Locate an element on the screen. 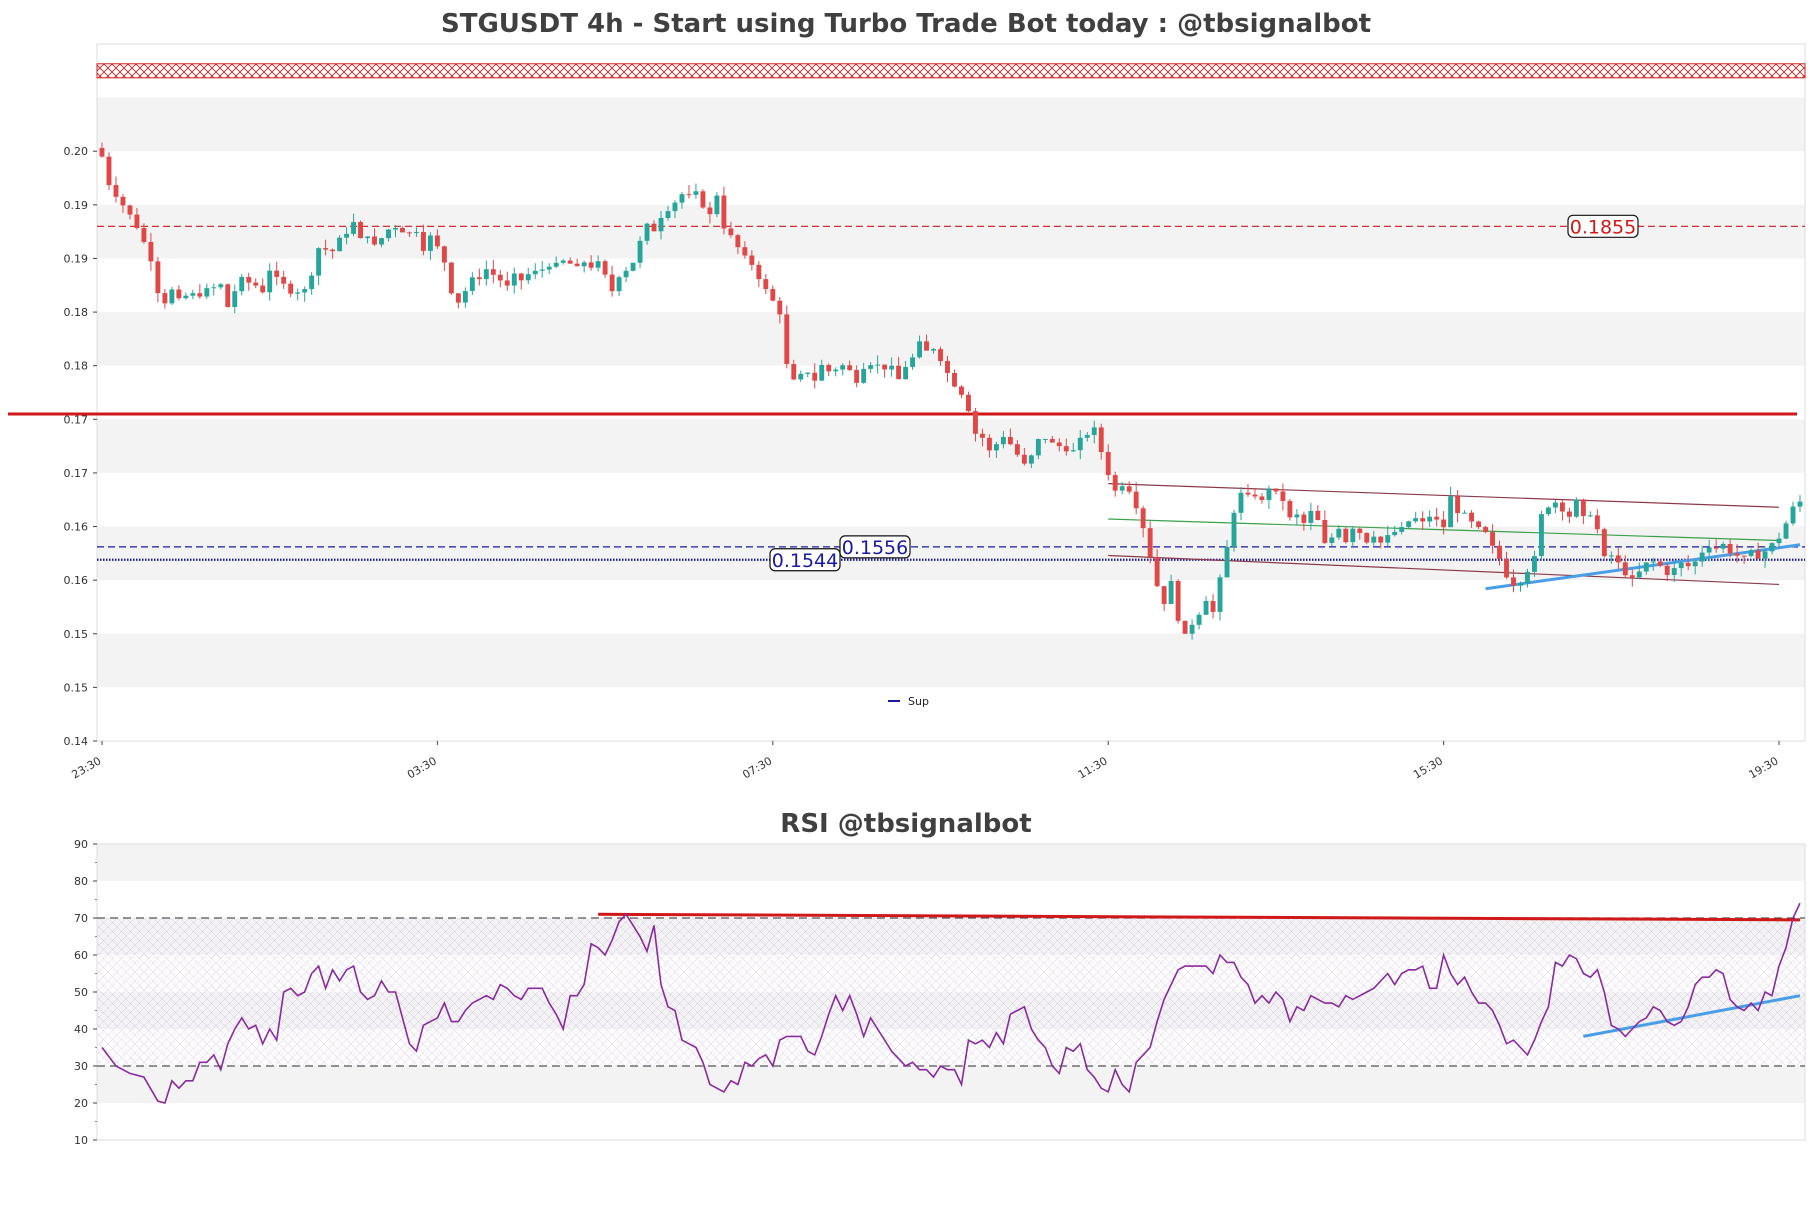  level-label-box is located at coordinates (1603, 226).